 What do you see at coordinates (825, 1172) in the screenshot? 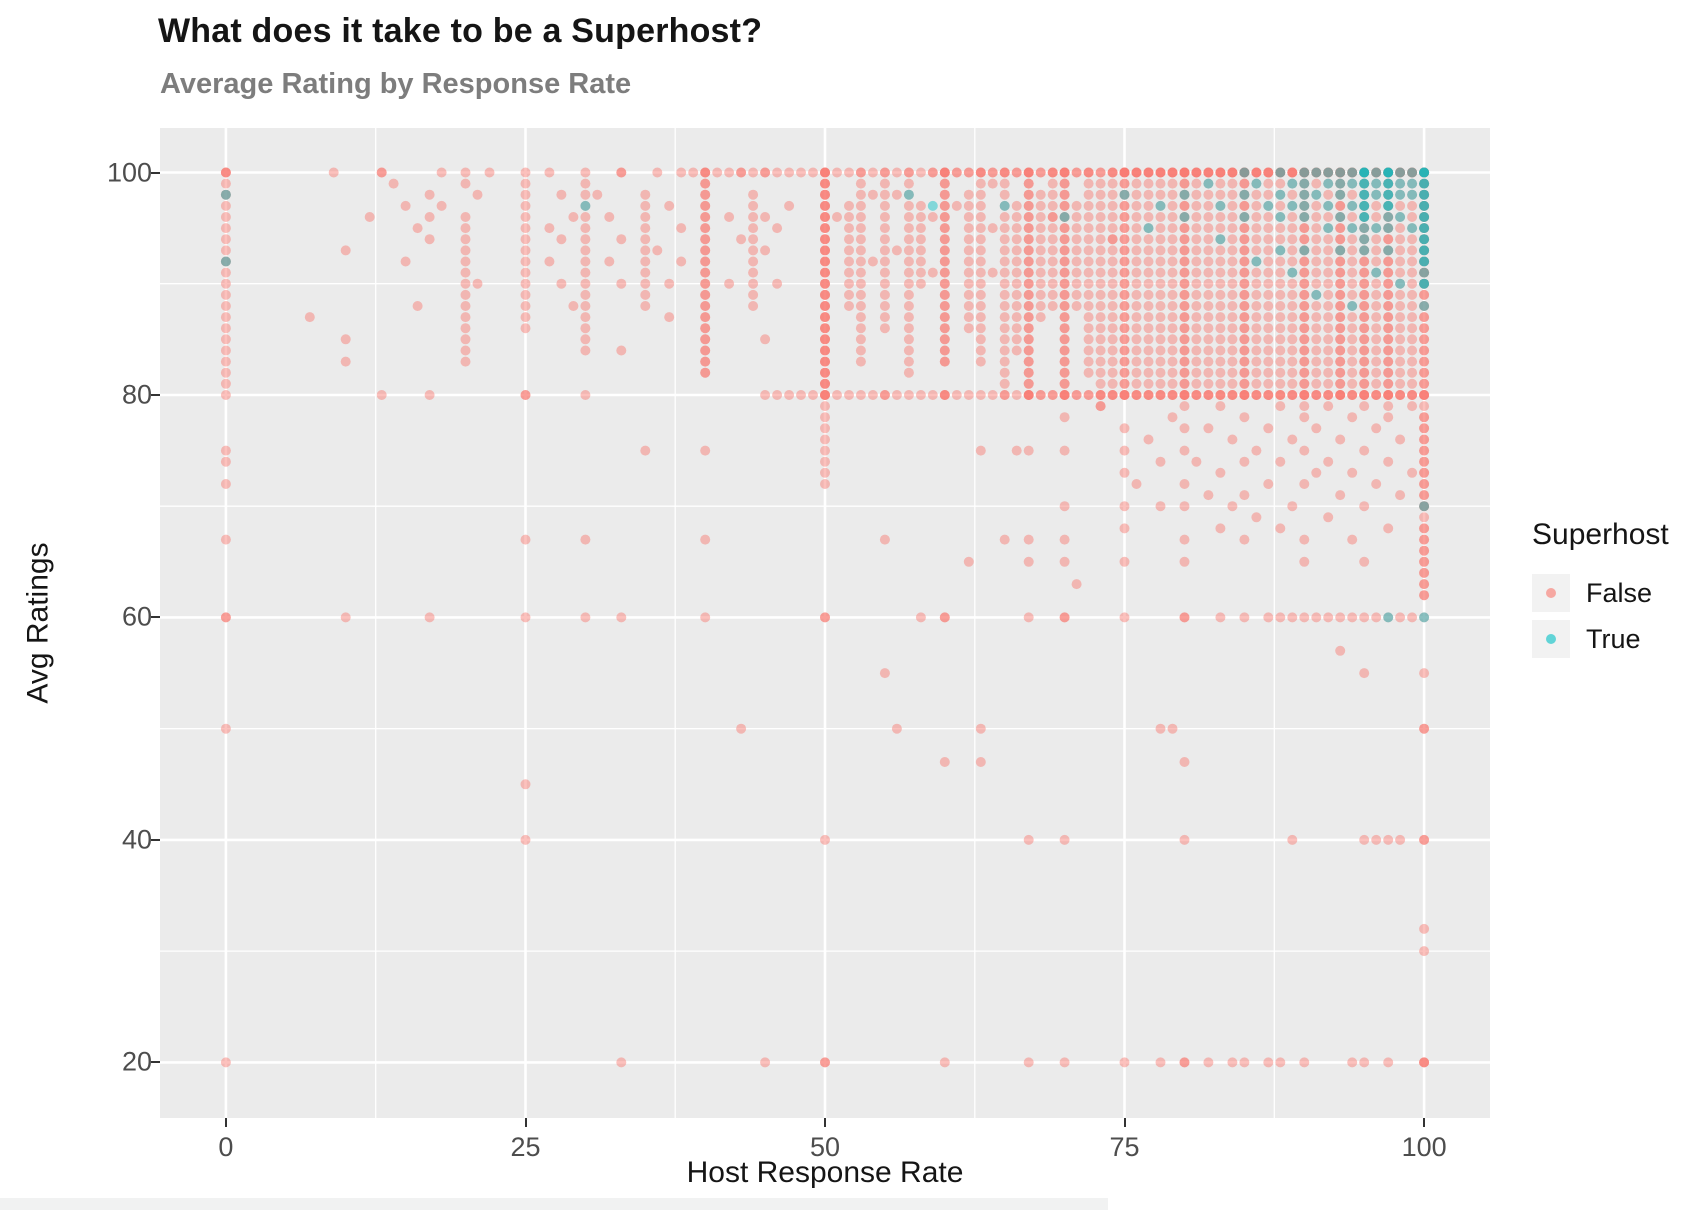
I see `x-axis-title: Host Response Rate` at bounding box center [825, 1172].